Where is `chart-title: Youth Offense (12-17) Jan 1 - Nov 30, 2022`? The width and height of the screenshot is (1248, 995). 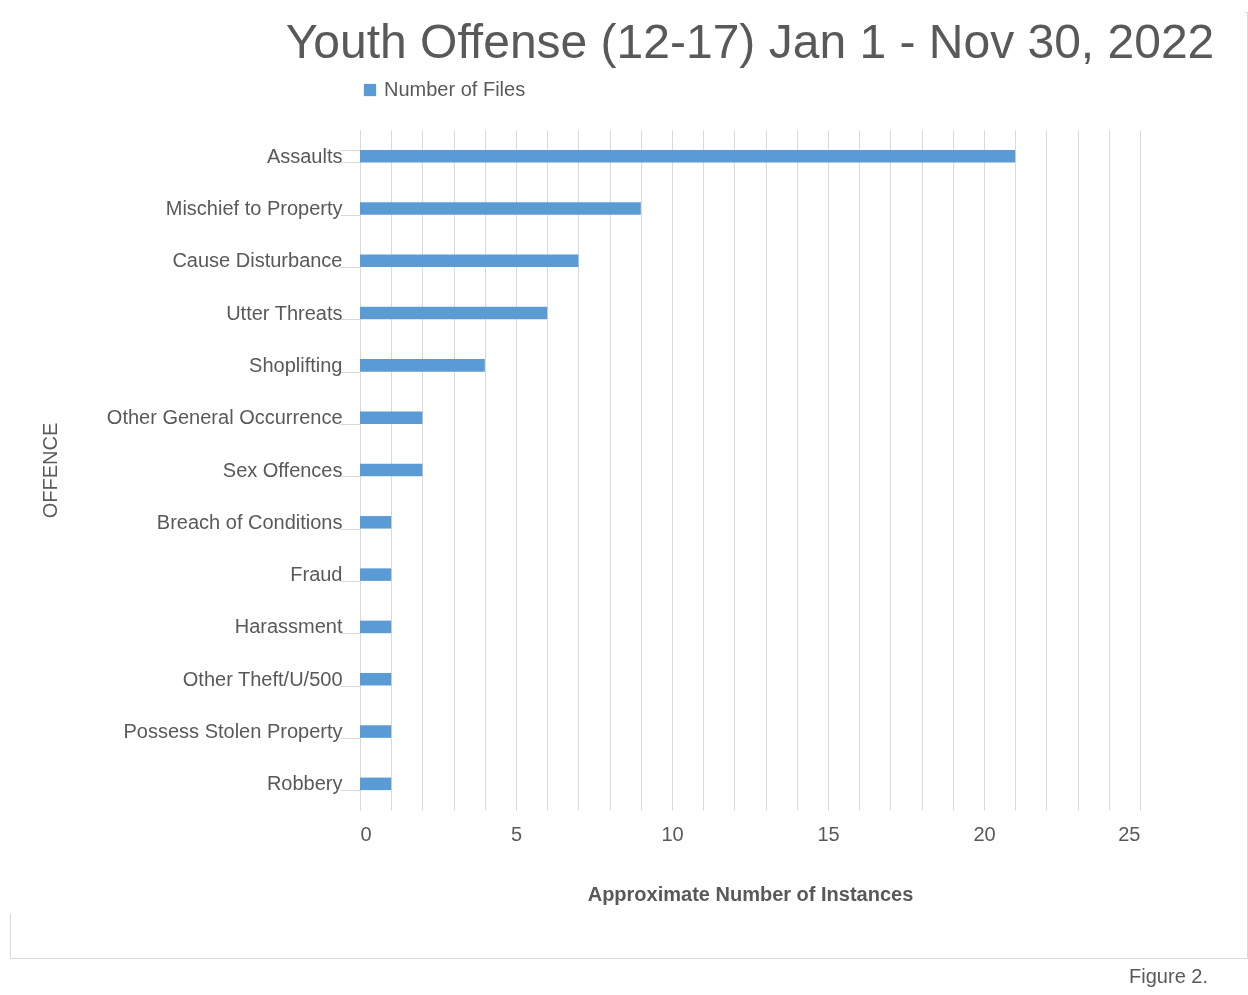
chart-title: Youth Offense (12-17) Jan 1 - Nov 30, 2022 is located at coordinates (750, 41).